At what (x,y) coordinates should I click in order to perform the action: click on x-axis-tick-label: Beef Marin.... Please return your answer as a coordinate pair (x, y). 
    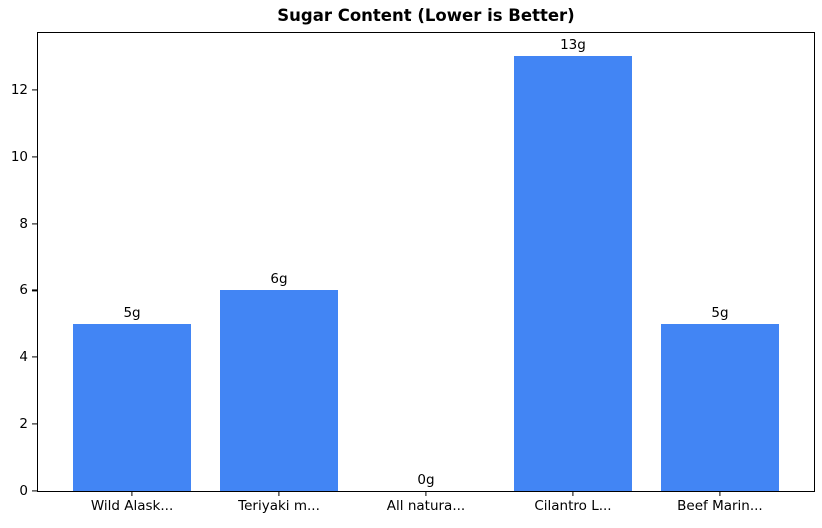
    Looking at the image, I should click on (720, 506).